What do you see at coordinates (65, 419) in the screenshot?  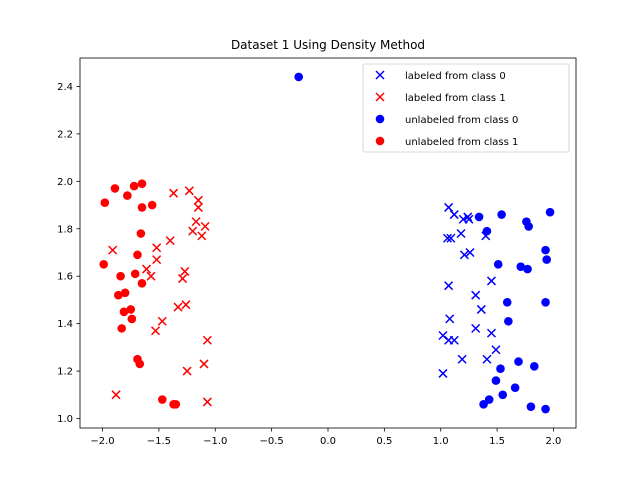 I see `y-tick-label: 1.0` at bounding box center [65, 419].